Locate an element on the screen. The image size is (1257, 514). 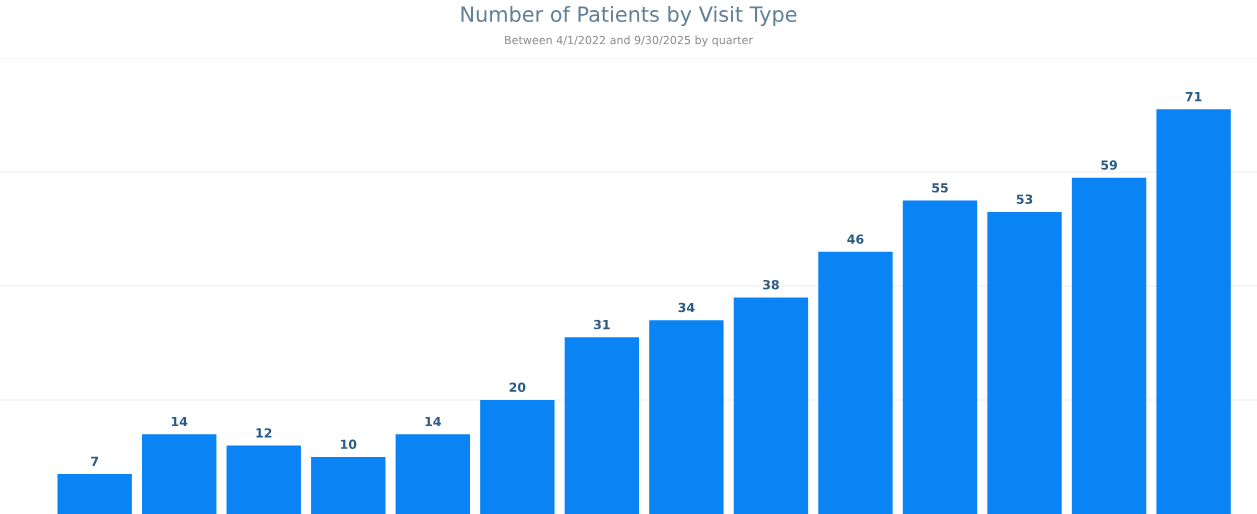
data-label: 20 is located at coordinates (517, 387).